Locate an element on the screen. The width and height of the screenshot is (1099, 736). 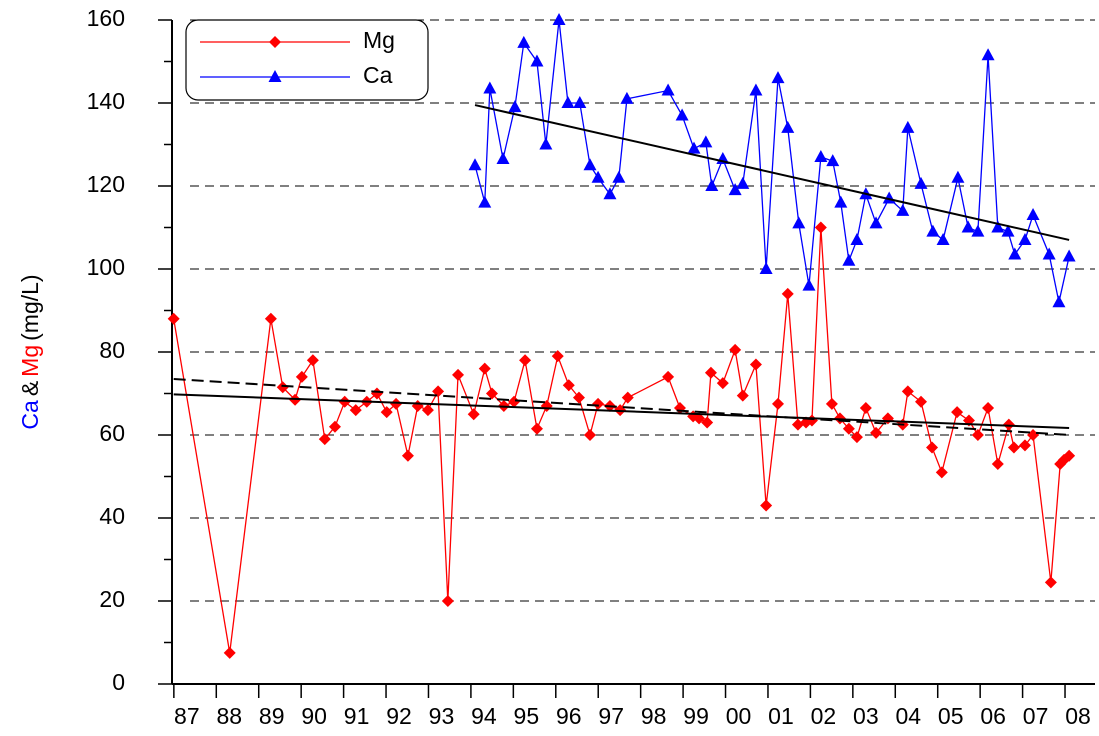
x-tick-label: 00 is located at coordinates (739, 716).